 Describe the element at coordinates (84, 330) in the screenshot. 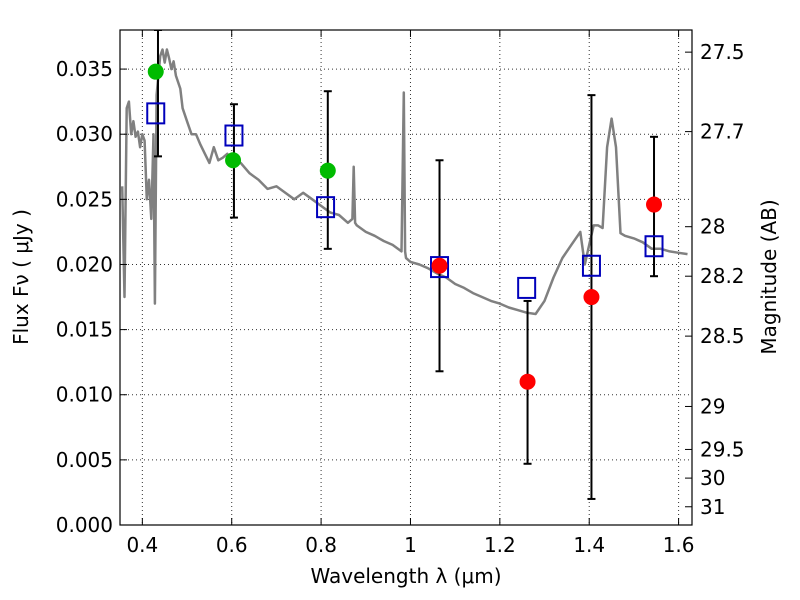

I see `y-tick-label: 0.015` at that location.